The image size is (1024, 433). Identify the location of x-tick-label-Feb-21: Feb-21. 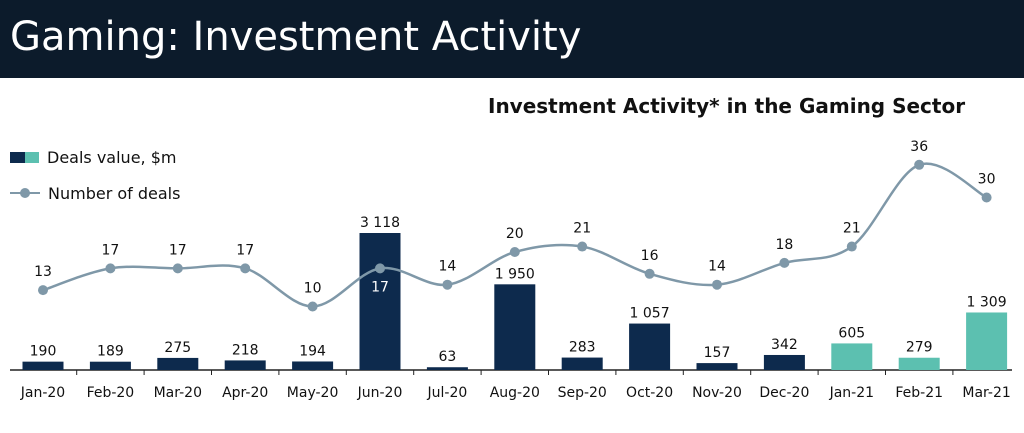
(919, 393).